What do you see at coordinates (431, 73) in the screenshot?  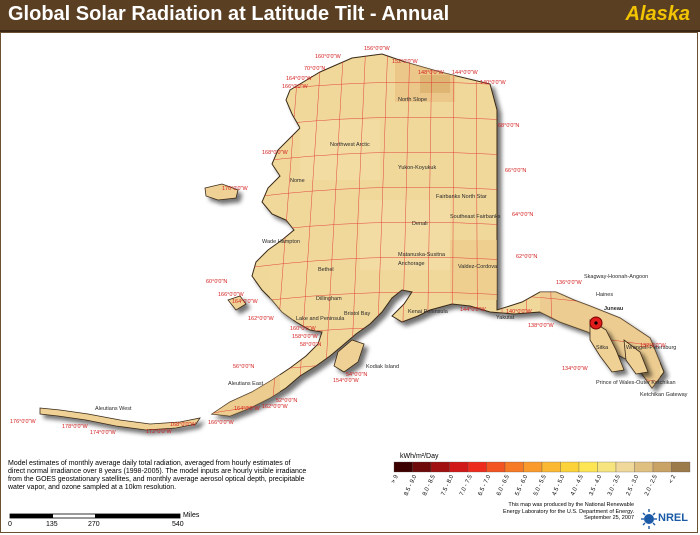 I see `longitude-label: 148°0'0"W` at bounding box center [431, 73].